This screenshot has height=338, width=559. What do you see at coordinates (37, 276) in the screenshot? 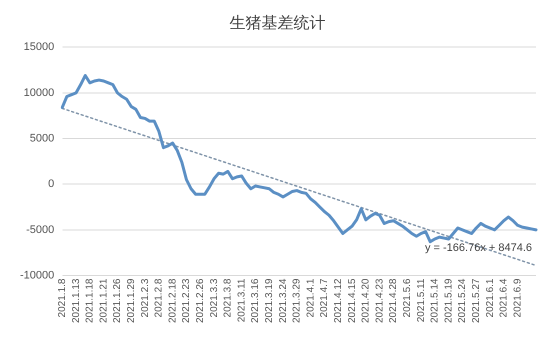
I see `y-tick-label: -10000` at bounding box center [37, 276].